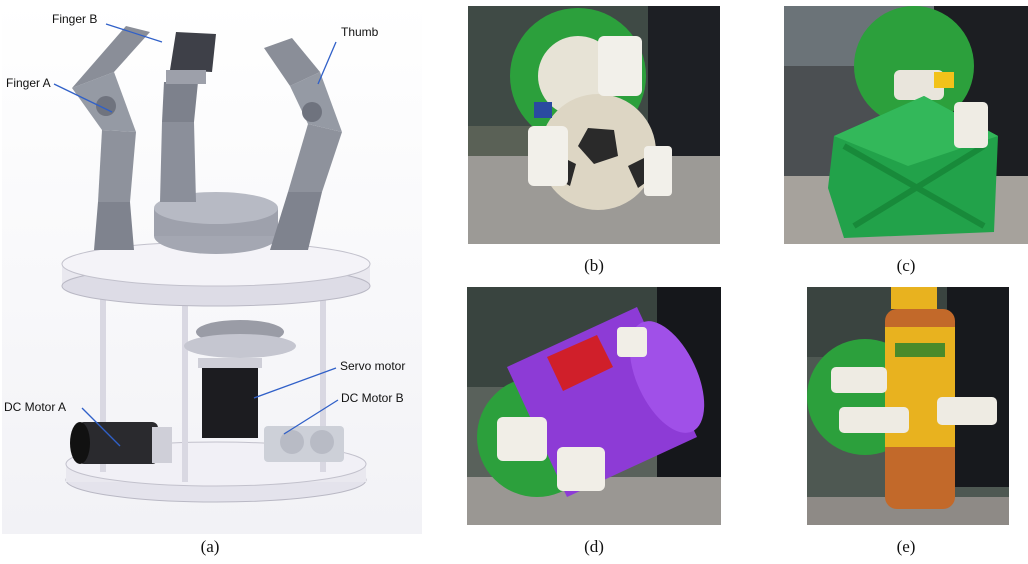 Image resolution: width=1028 pixels, height=564 pixels. I want to click on caption-c: (c), so click(906, 265).